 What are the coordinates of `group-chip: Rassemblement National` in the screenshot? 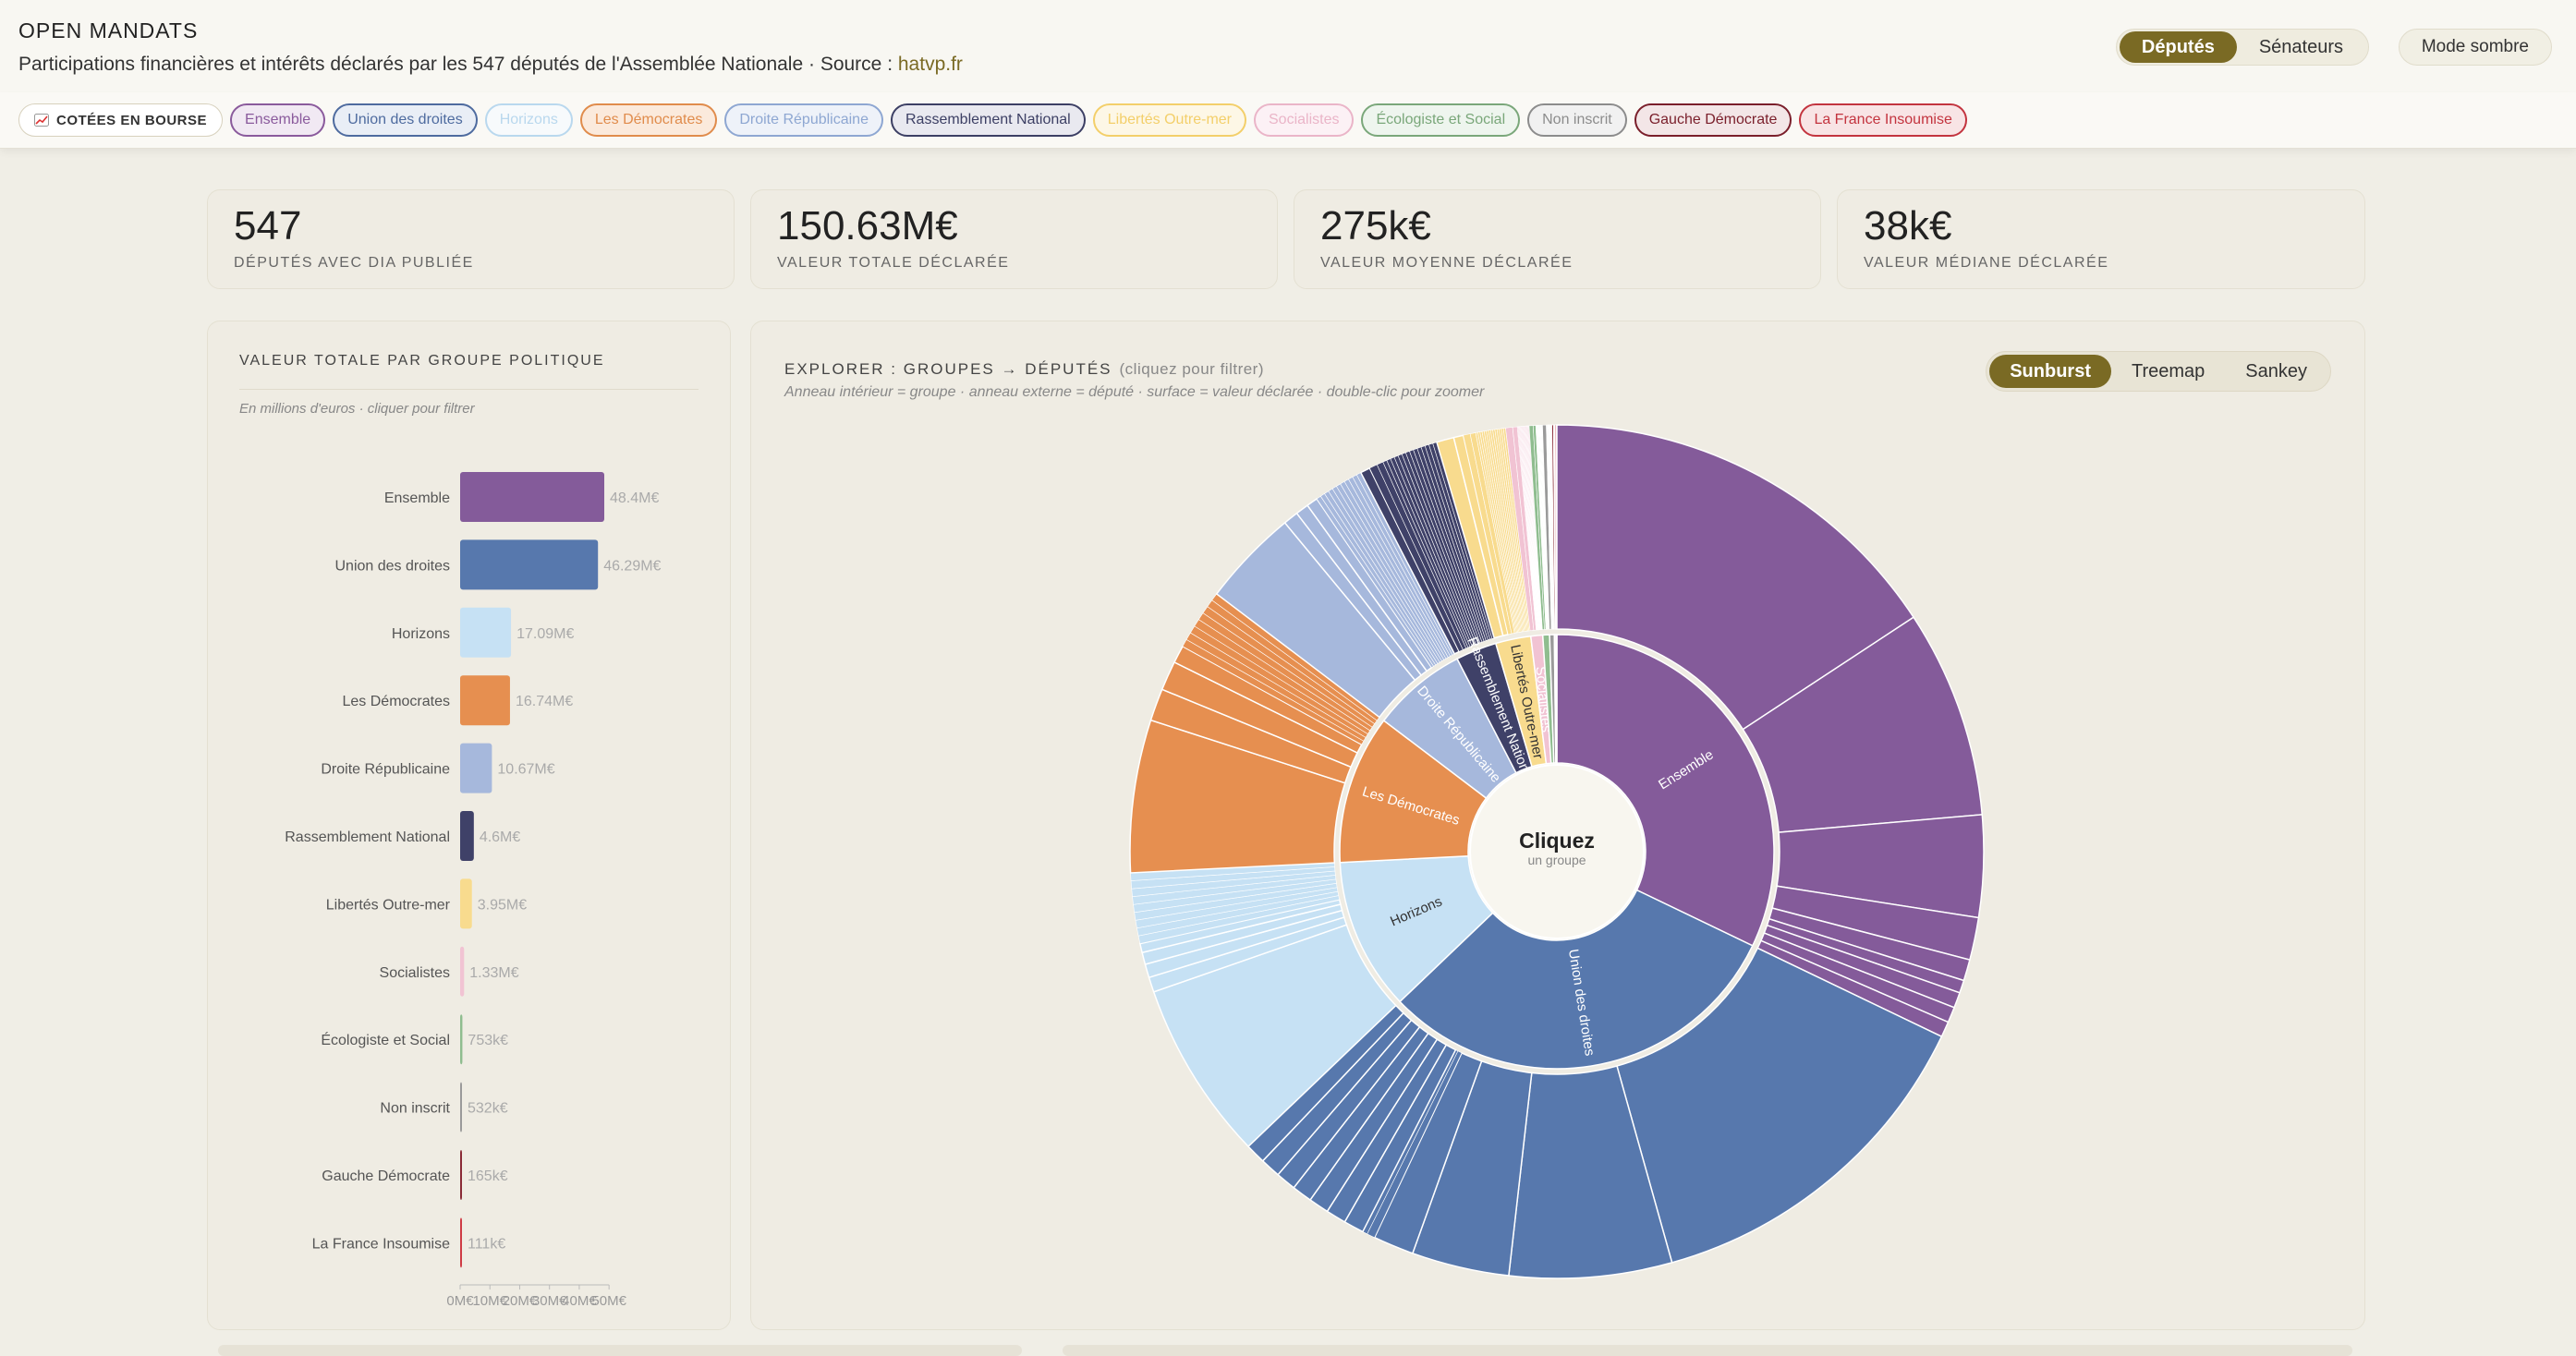 It's located at (988, 120).